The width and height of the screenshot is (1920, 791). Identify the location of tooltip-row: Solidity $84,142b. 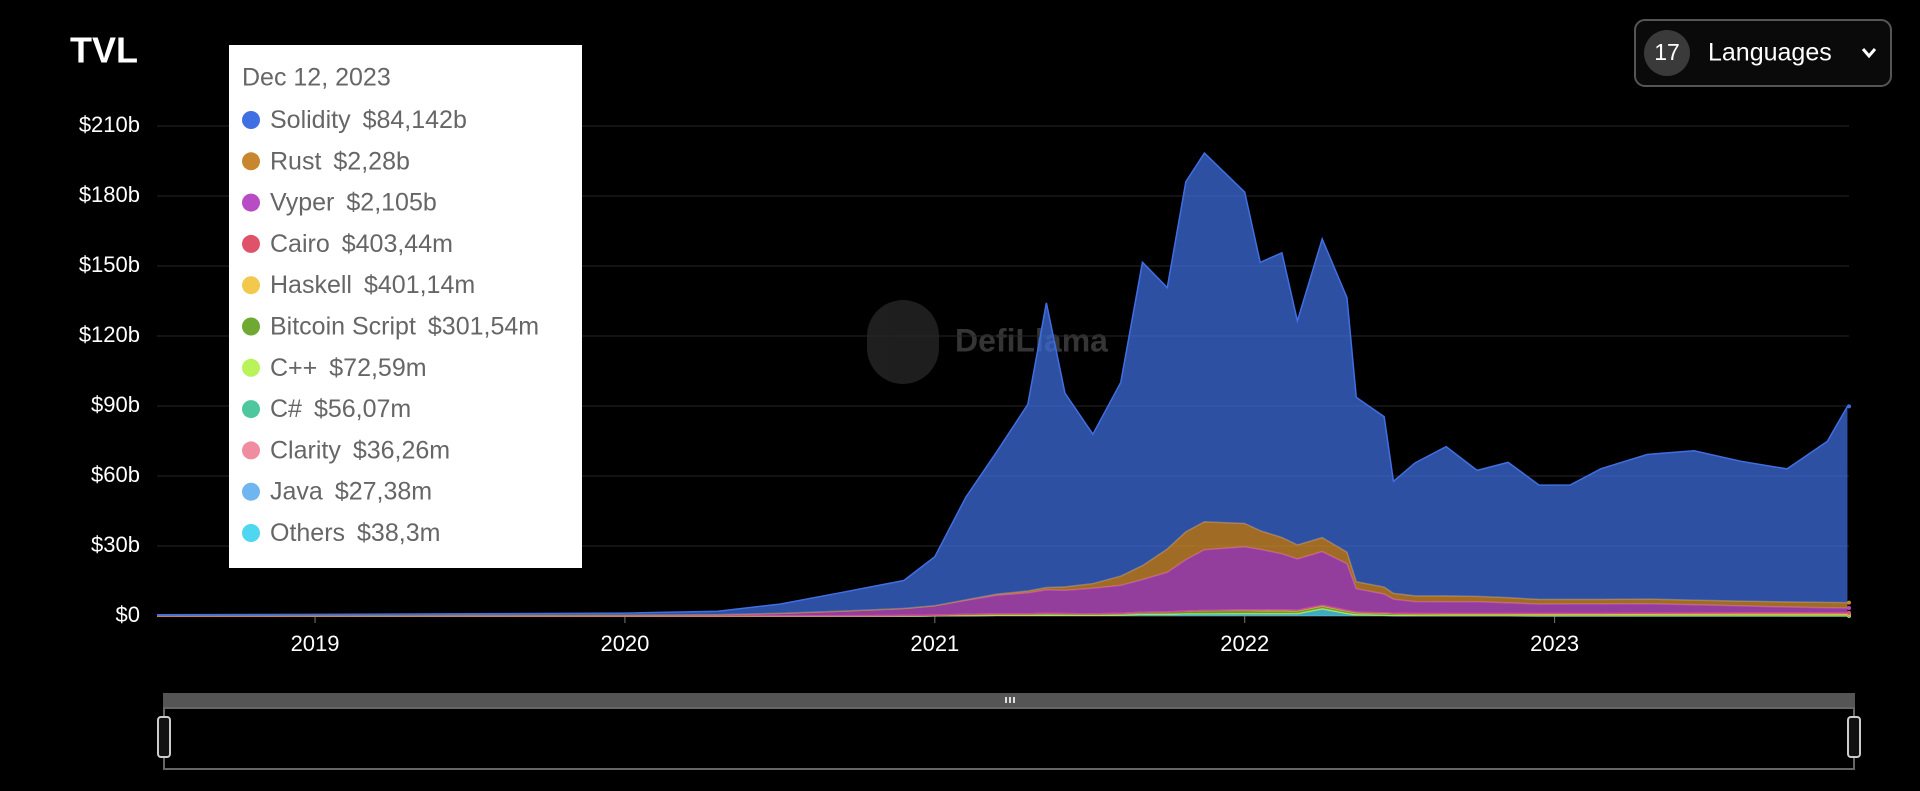
(368, 120).